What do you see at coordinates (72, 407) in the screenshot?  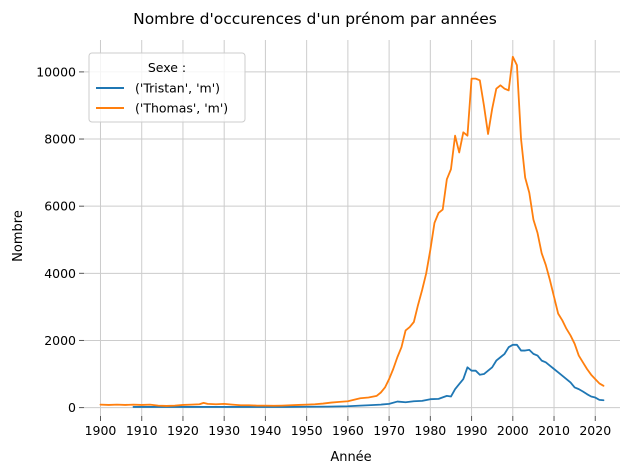 I see `y-tick-label: 0` at bounding box center [72, 407].